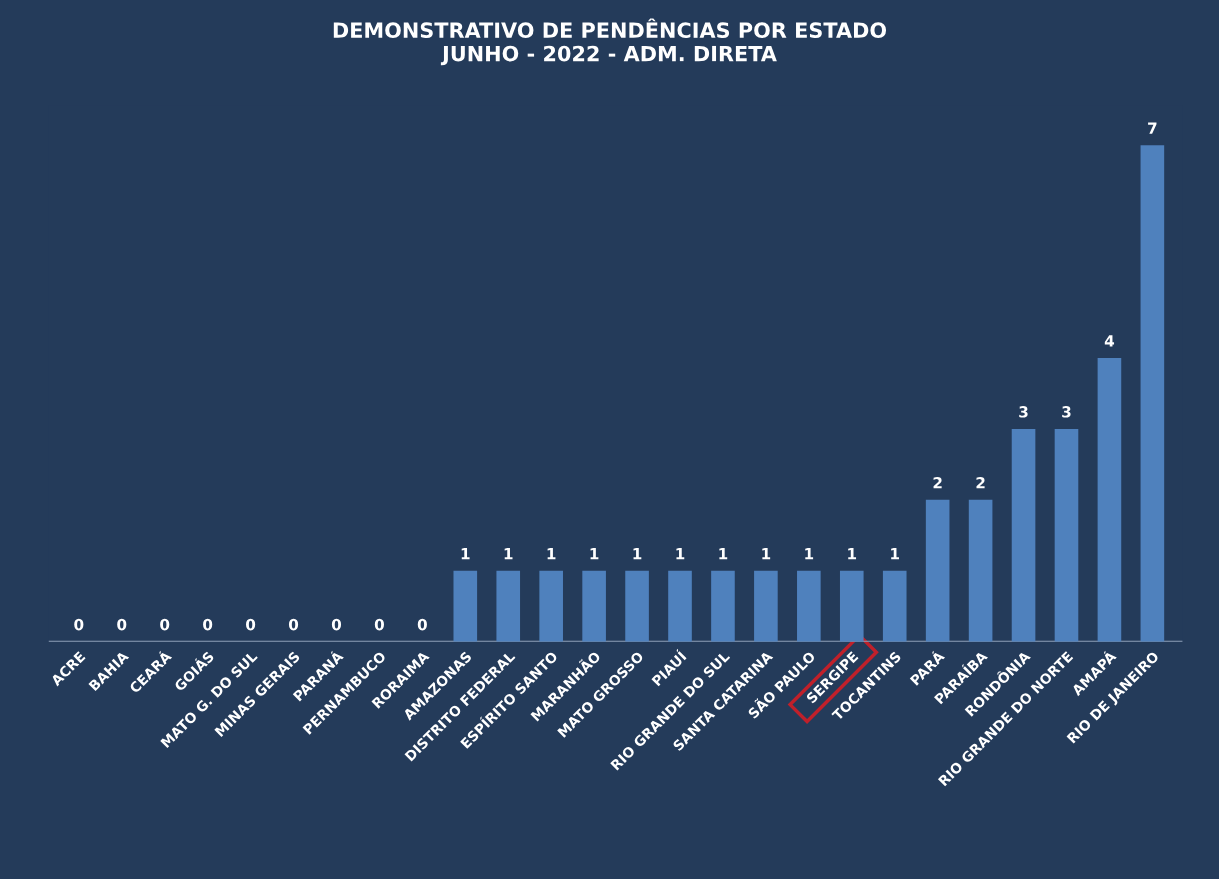 The width and height of the screenshot is (1219, 879). I want to click on data-label: 7, so click(1152, 128).